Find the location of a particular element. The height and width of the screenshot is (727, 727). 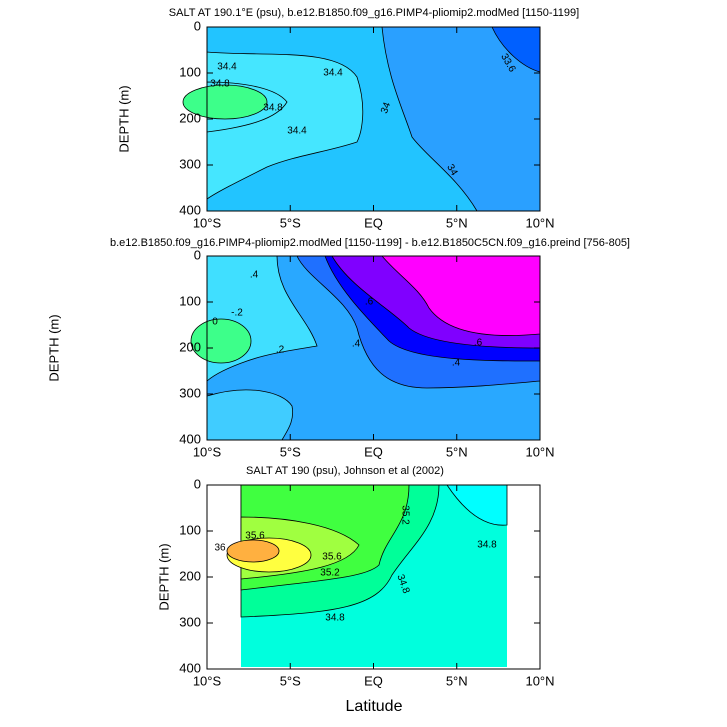

contour-fills: .4 -.2 0 .2 .6 .4 .6 .4 is located at coordinates (365, 348).